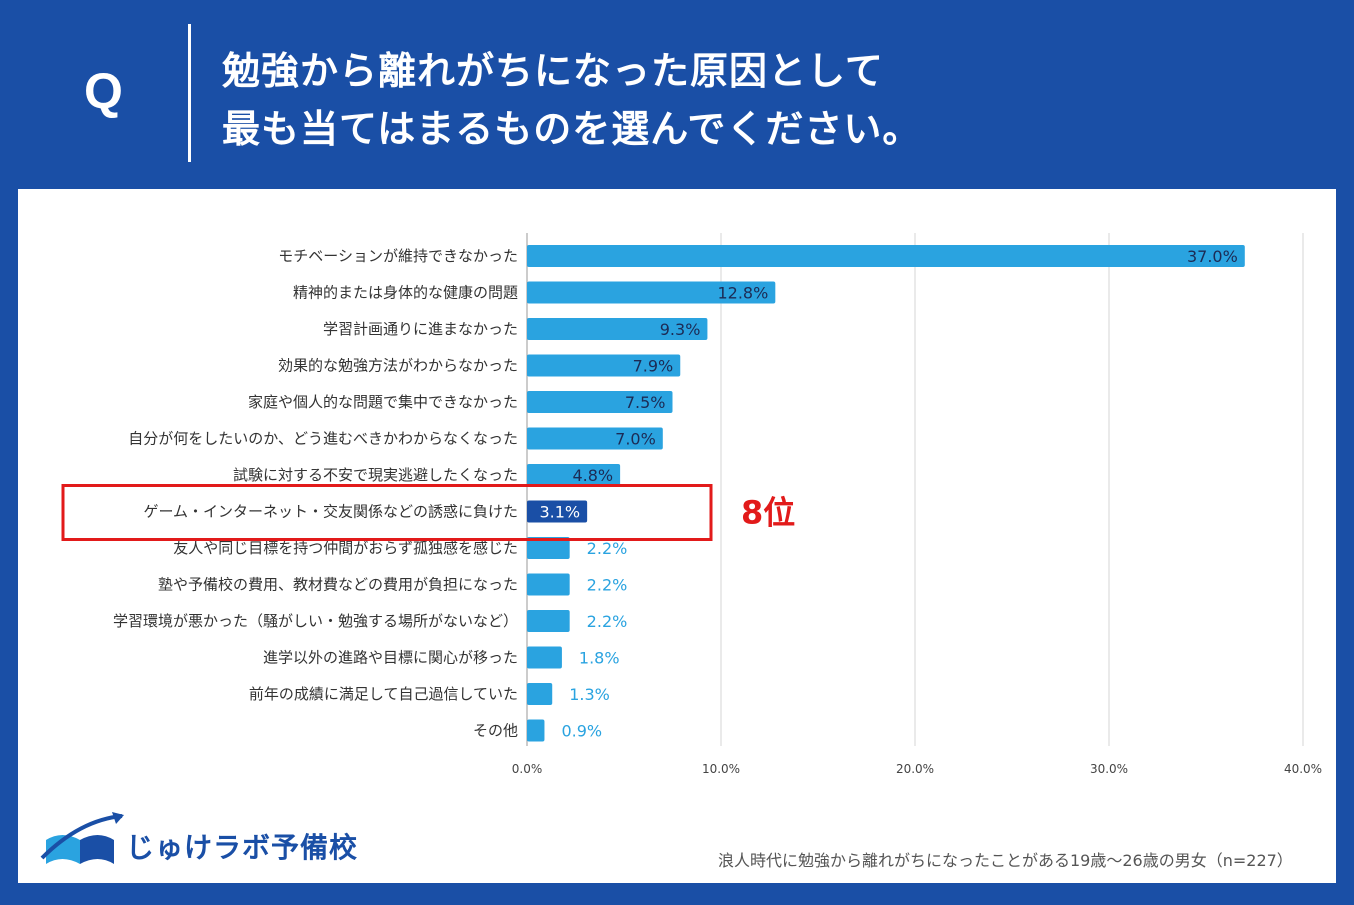 The width and height of the screenshot is (1354, 905). What do you see at coordinates (189, 93) in the screenshot?
I see `header-divider` at bounding box center [189, 93].